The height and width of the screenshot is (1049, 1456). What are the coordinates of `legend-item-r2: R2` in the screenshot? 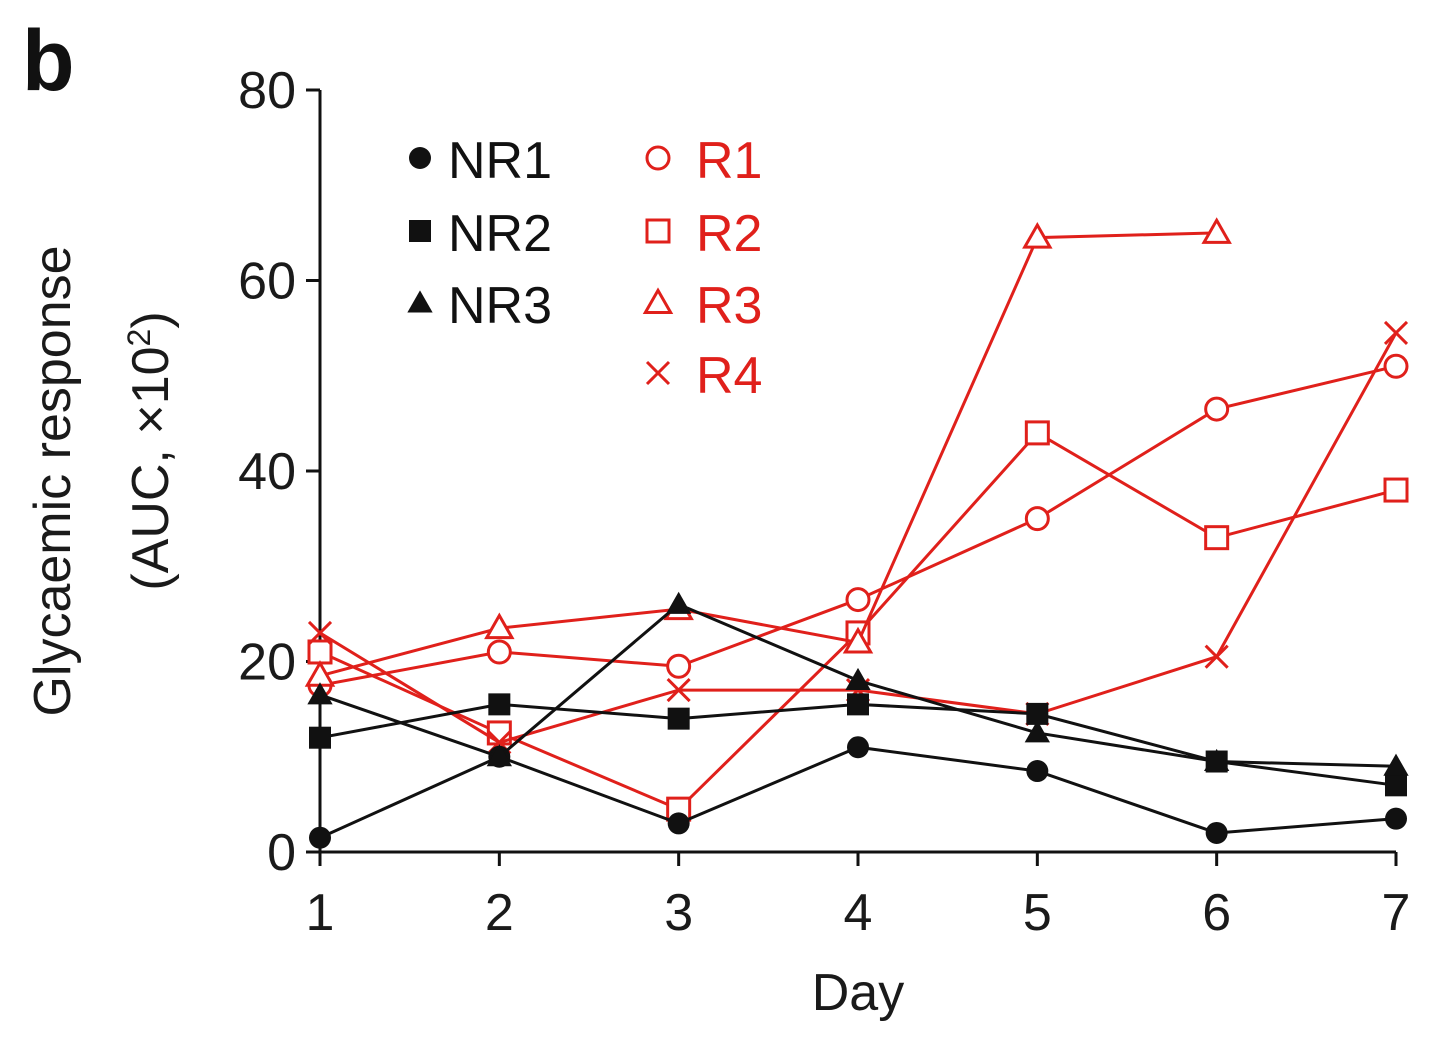 It's located at (703, 234).